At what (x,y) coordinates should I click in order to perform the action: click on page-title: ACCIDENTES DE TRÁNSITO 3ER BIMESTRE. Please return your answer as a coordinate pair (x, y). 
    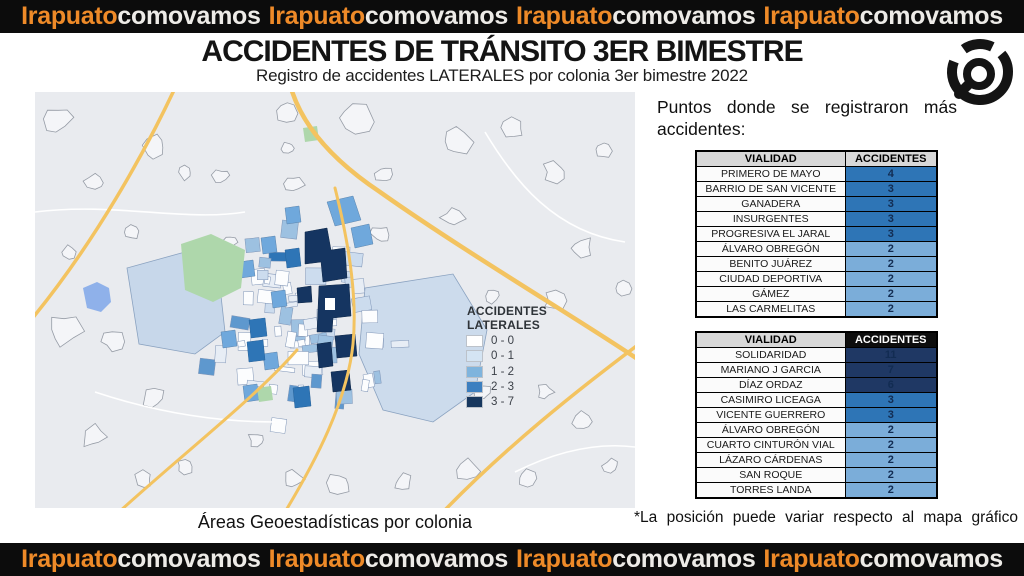
    Looking at the image, I should click on (502, 51).